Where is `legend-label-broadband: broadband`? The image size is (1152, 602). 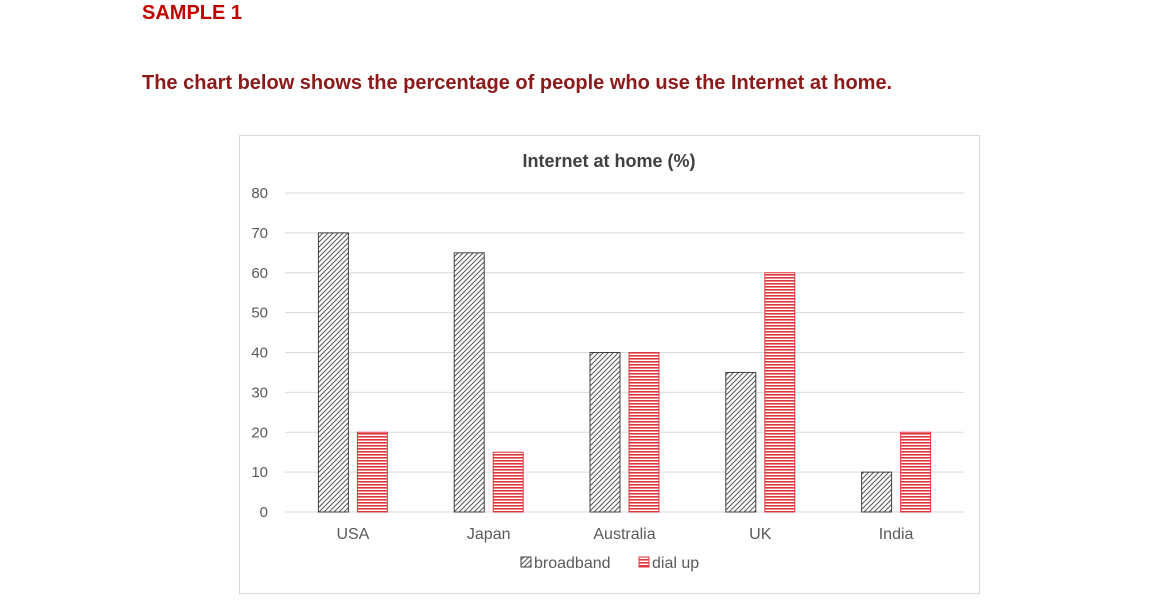 legend-label-broadband: broadband is located at coordinates (572, 563).